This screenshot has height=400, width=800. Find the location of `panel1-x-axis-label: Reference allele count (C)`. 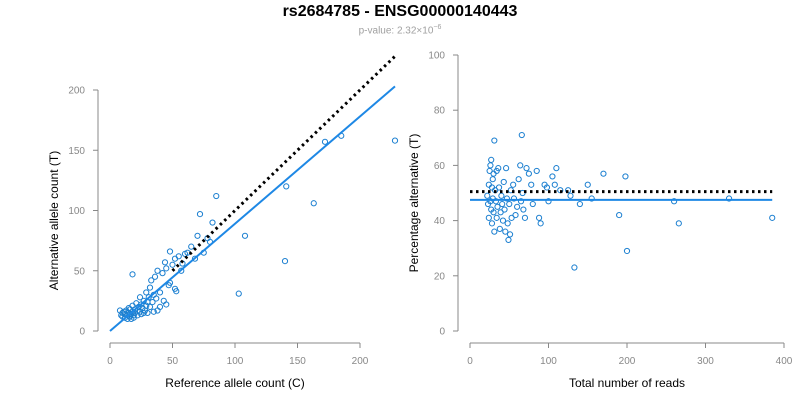

panel1-x-axis-label: Reference allele count (C) is located at coordinates (234, 383).